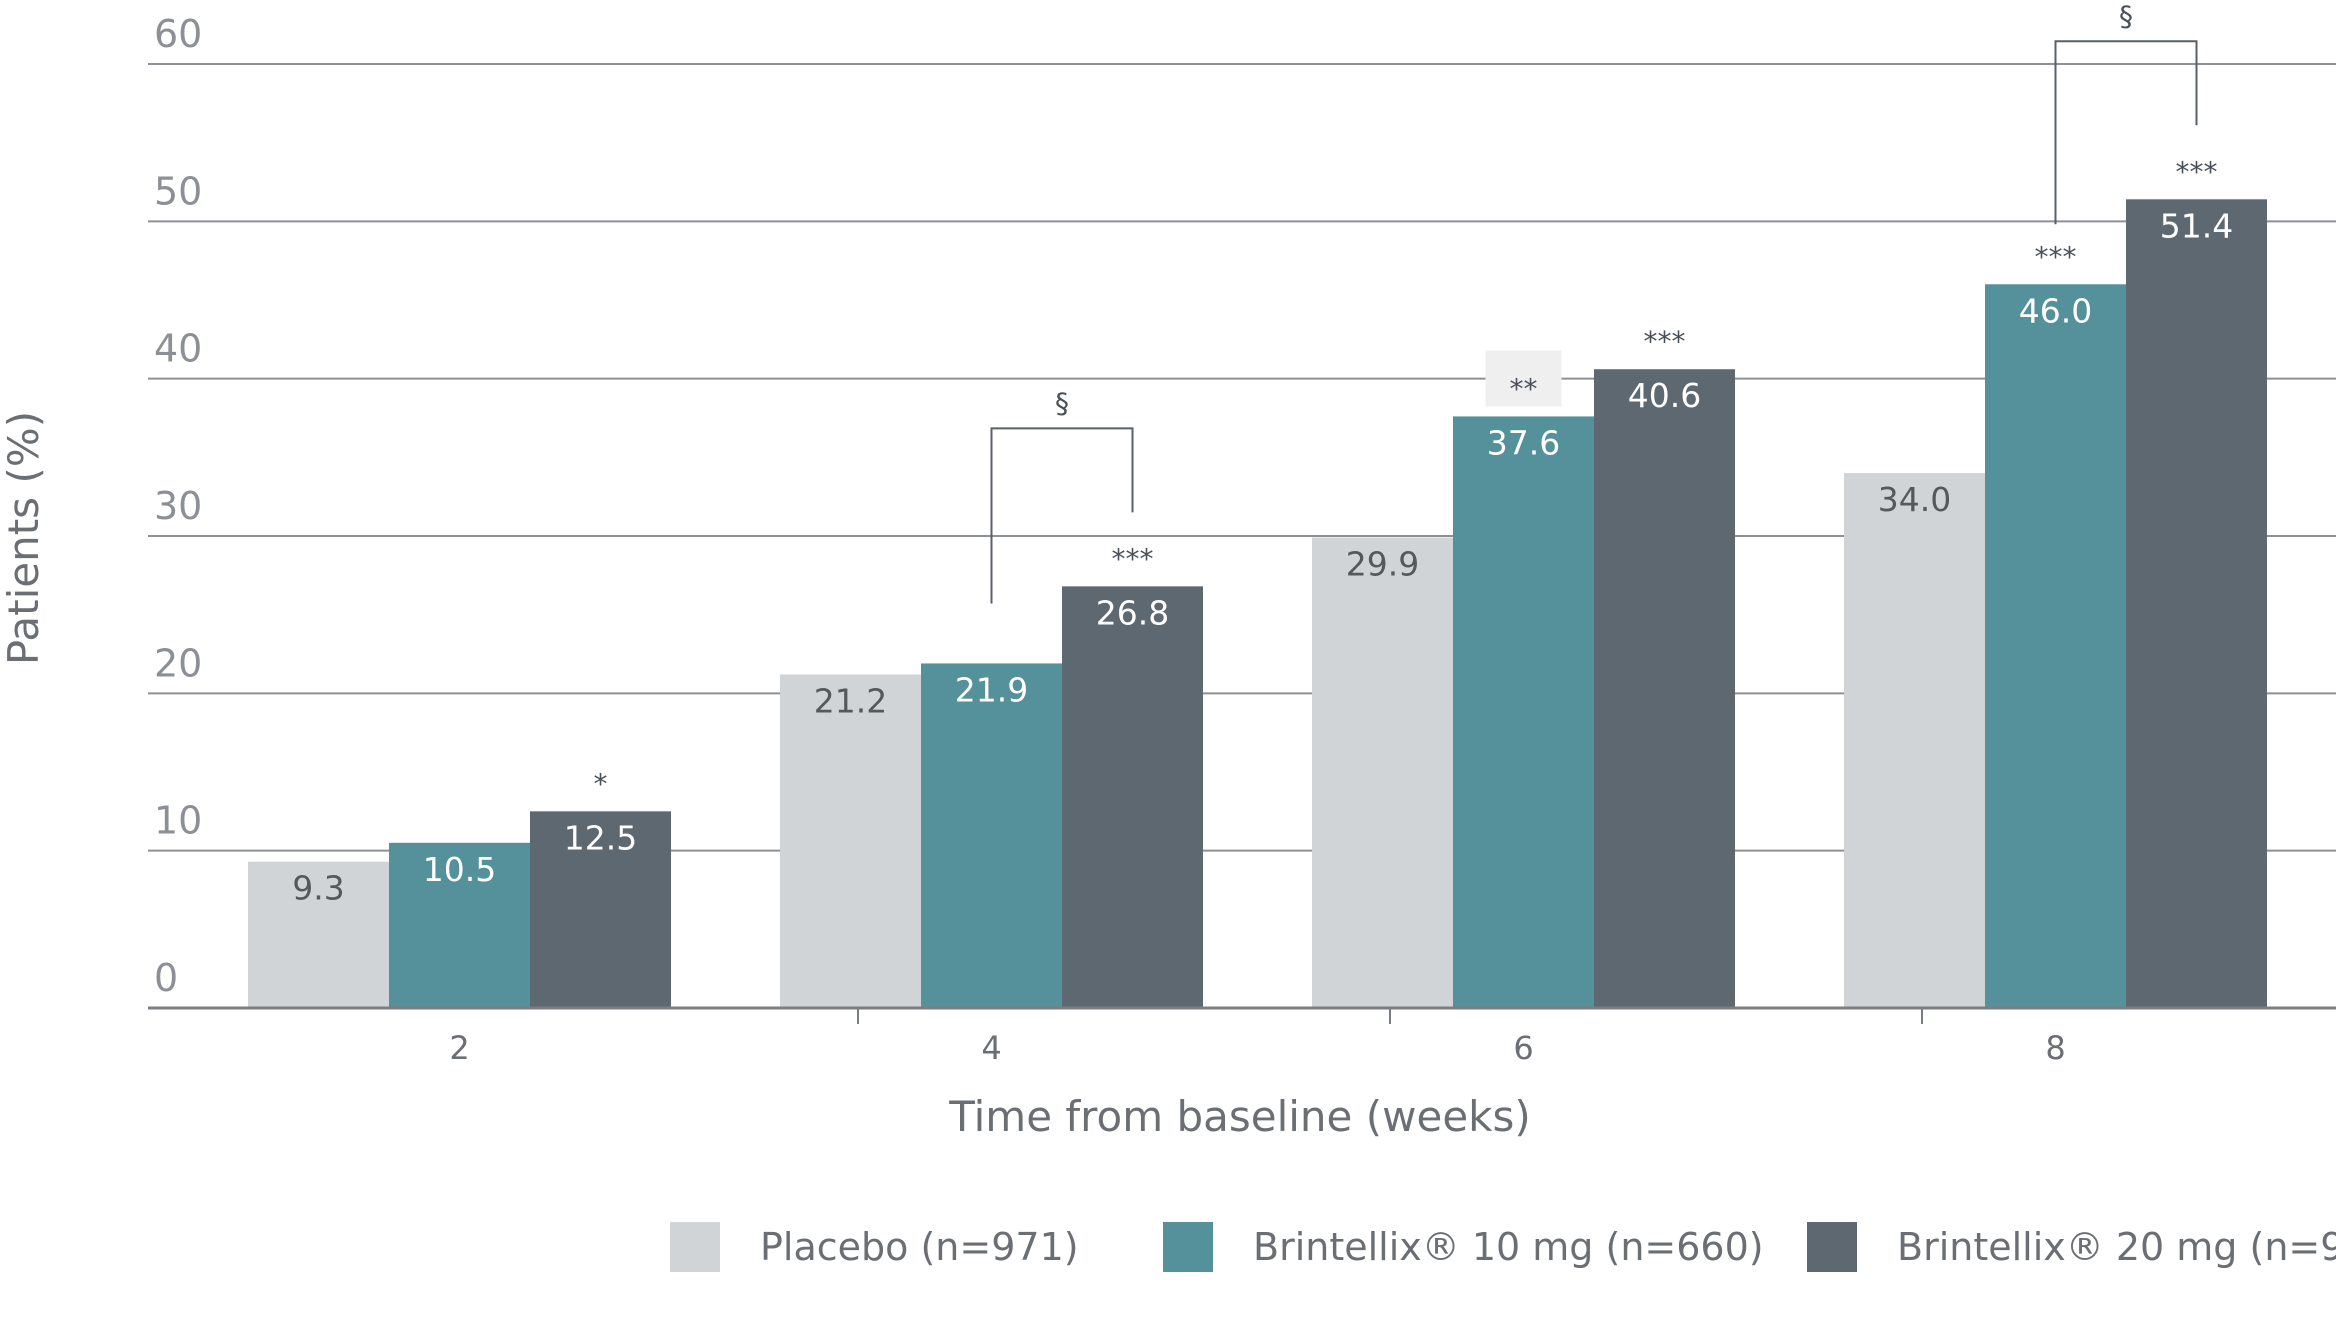 This screenshot has height=1326, width=2336. Describe the element at coordinates (2116, 1247) in the screenshot. I see `legend-label: Brintellix® 20 mg (n=963)` at that location.